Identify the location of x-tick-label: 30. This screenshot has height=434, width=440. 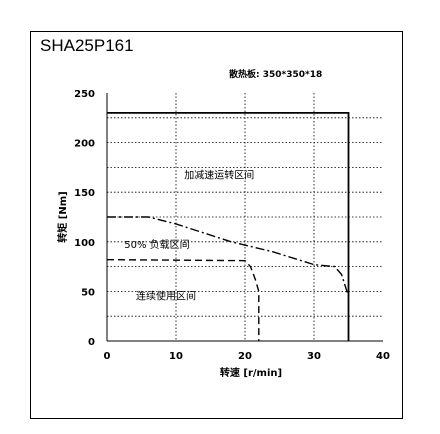
(314, 356).